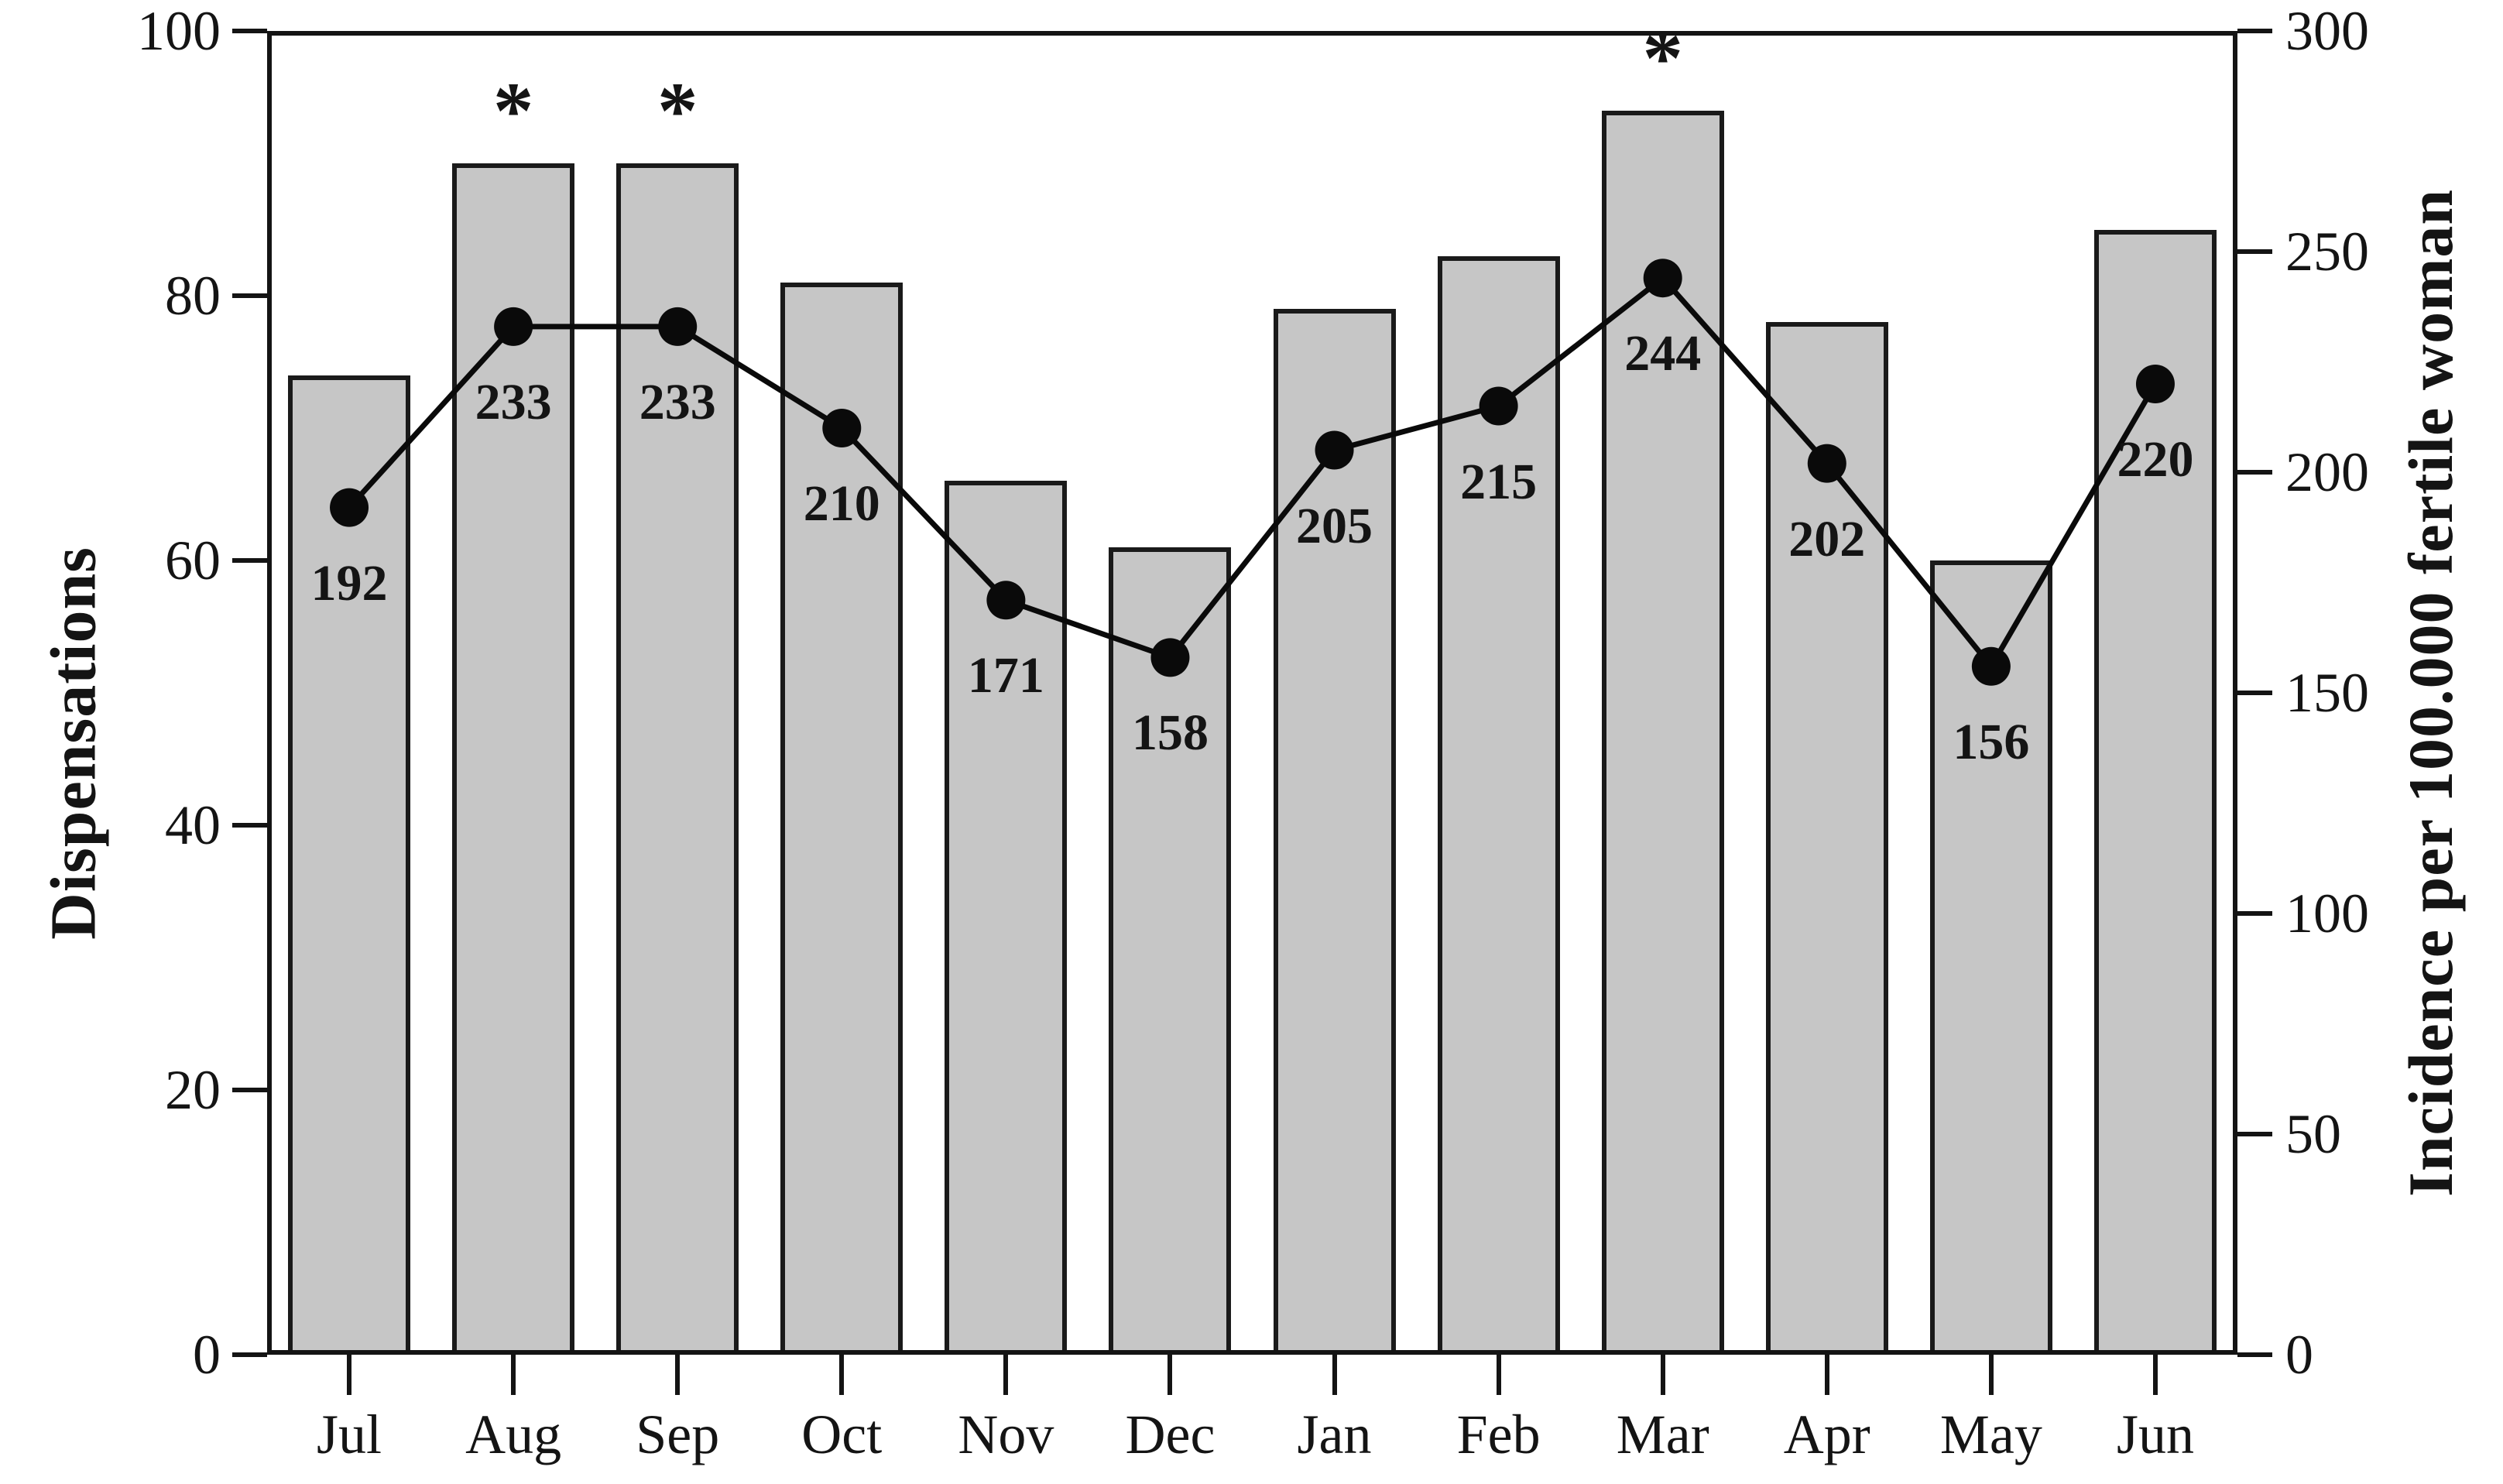 The height and width of the screenshot is (1484, 2503). What do you see at coordinates (677, 402) in the screenshot?
I see `incidence-value-sep: 233` at bounding box center [677, 402].